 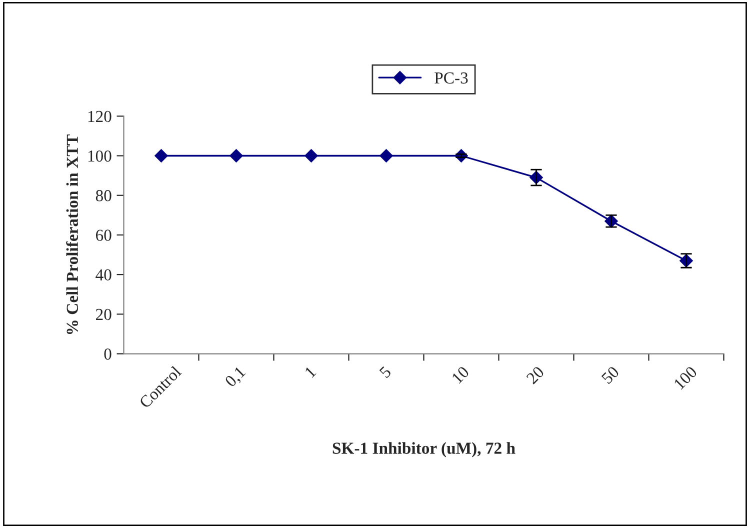 I want to click on y-tick-label: 100, so click(x=100, y=156).